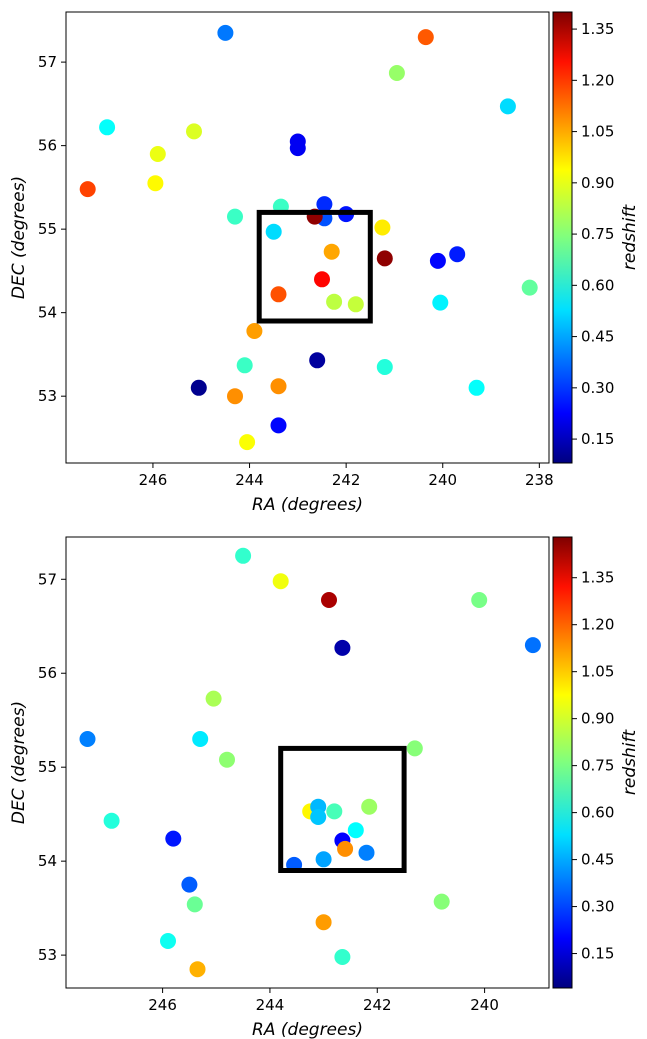 Image resolution: width=647 pixels, height=1039 pixels. Describe the element at coordinates (597, 625) in the screenshot. I see `colorbar-tick-label: 1.20` at that location.